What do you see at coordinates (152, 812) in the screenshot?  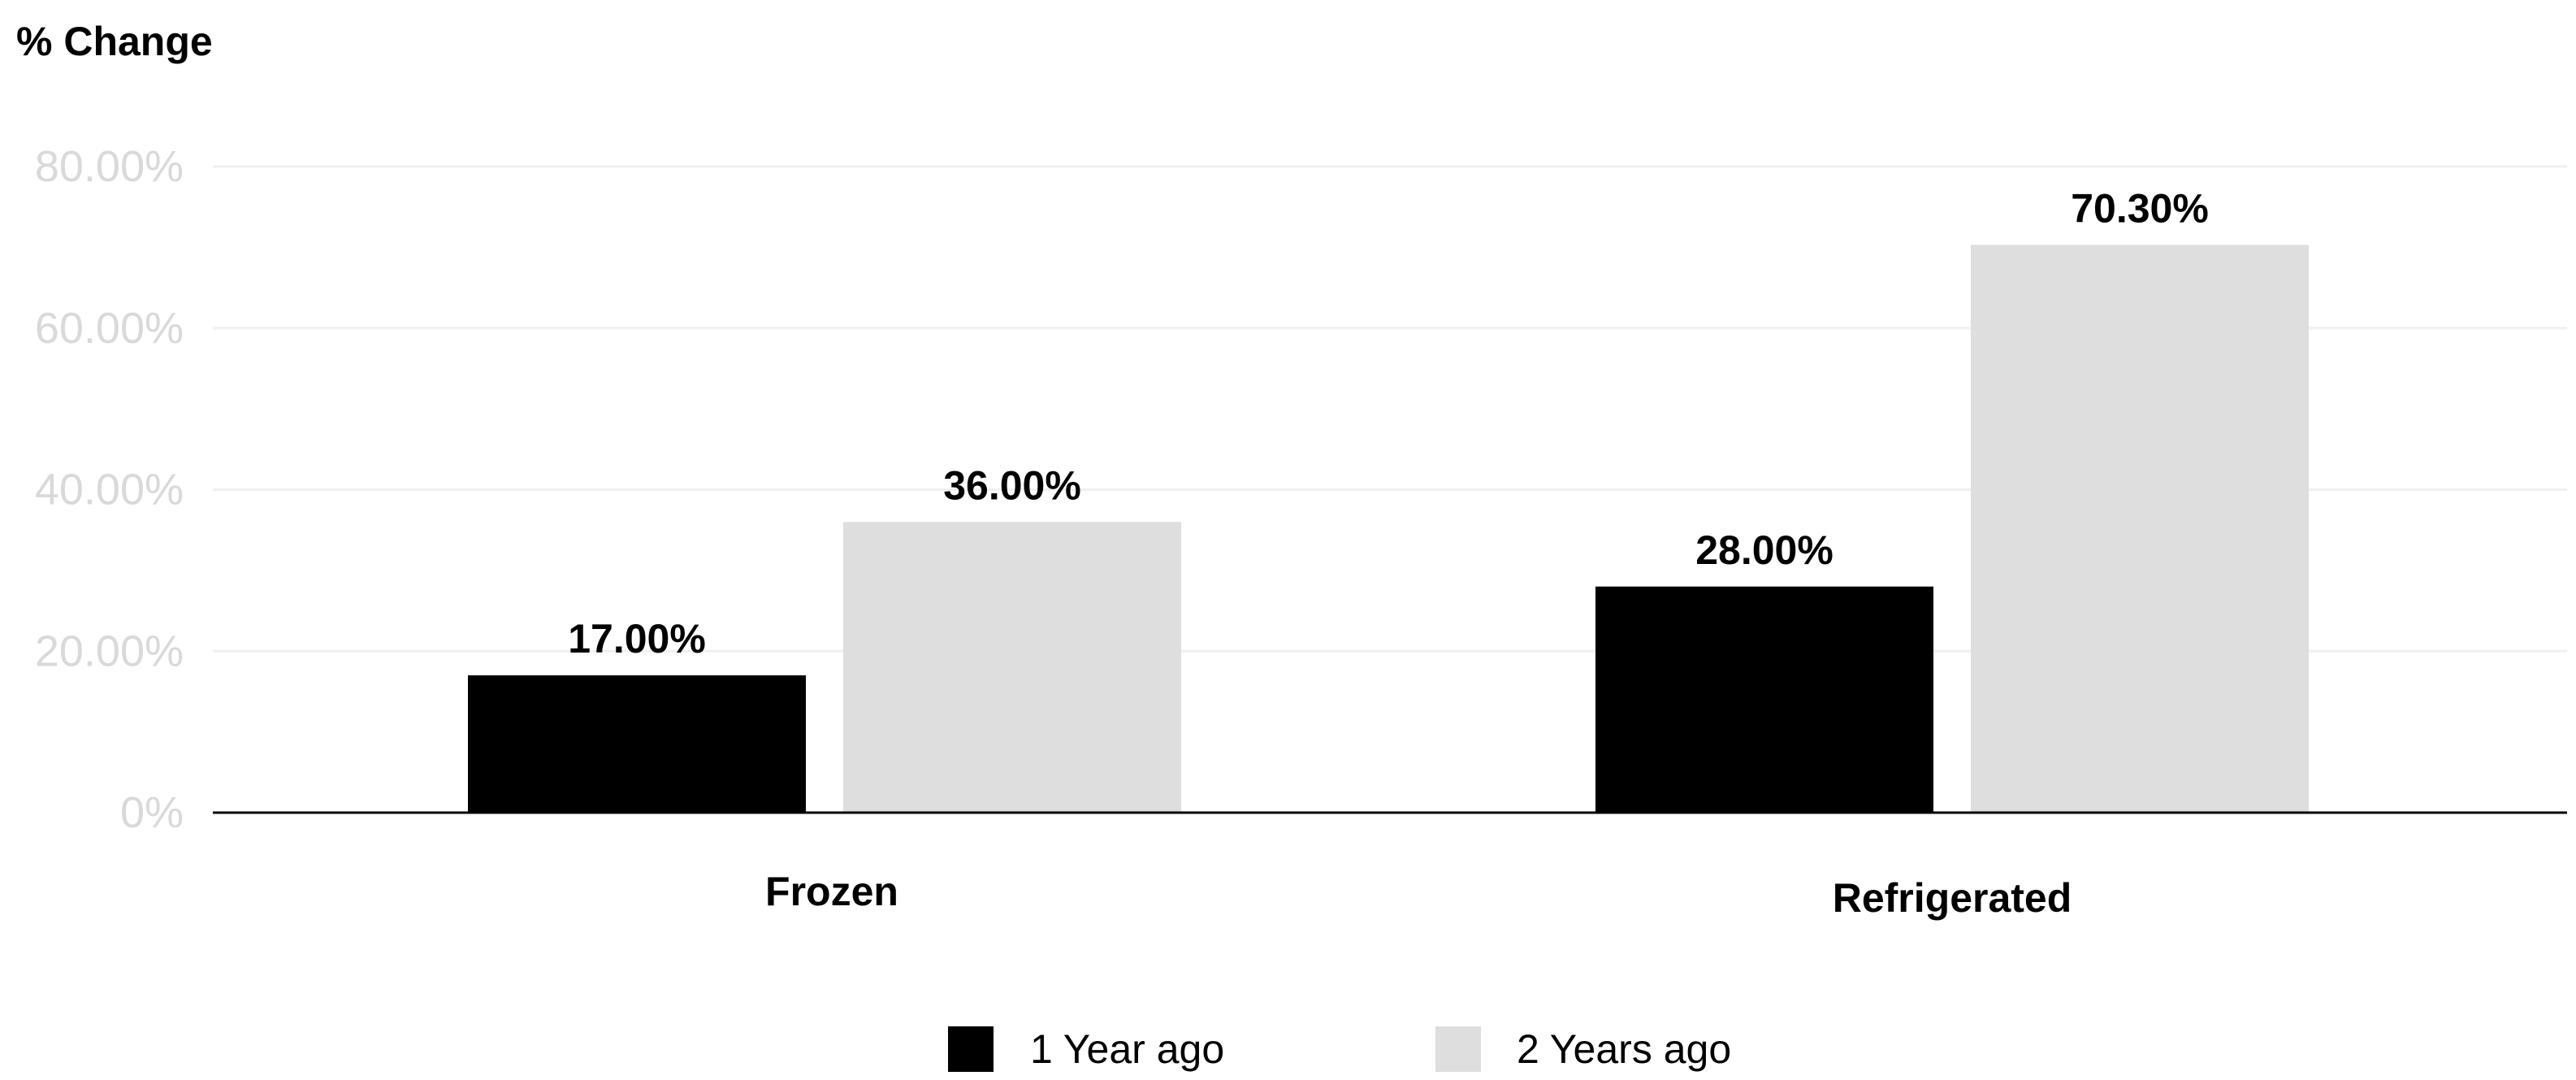 I see `y-tick-label: 0%` at bounding box center [152, 812].